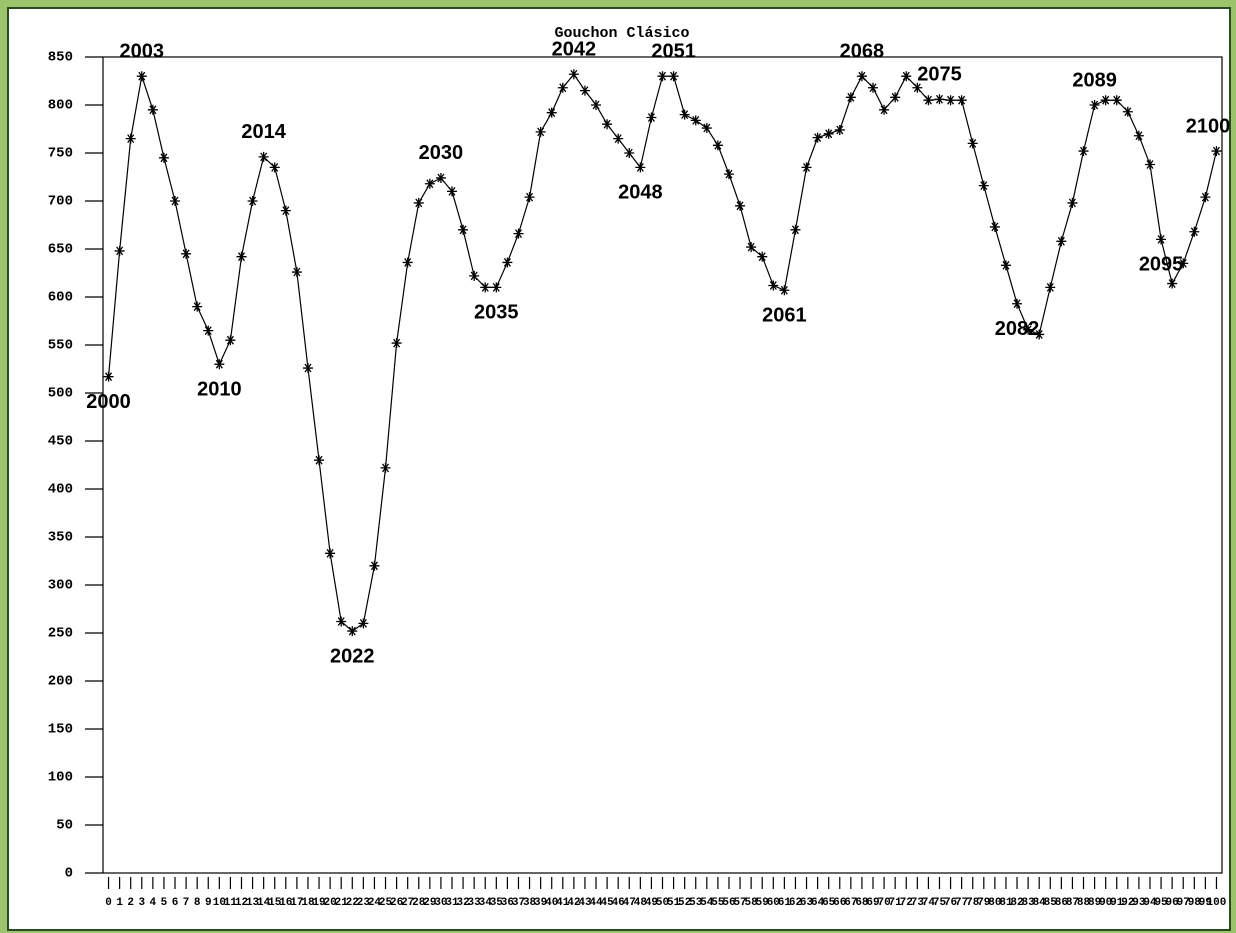  I want to click on x-tick-label: 40, so click(551, 903).